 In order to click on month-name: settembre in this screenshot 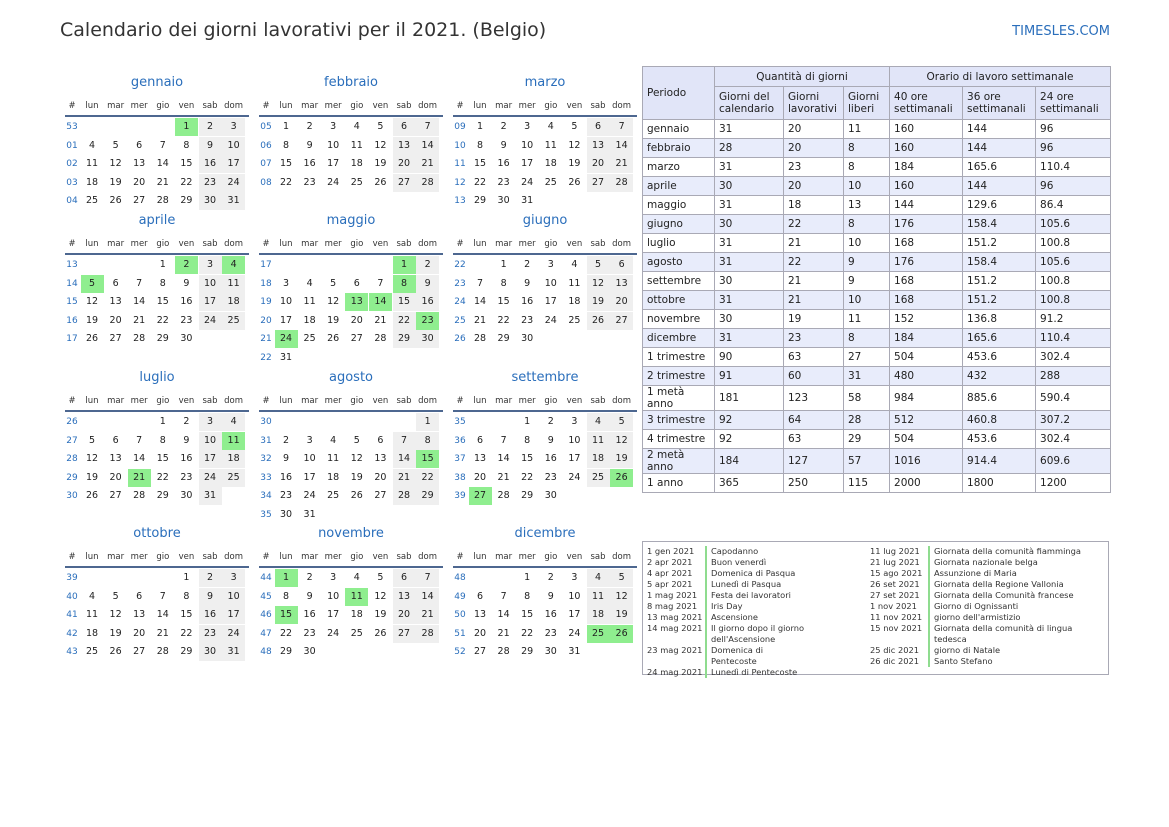, I will do `click(545, 377)`.